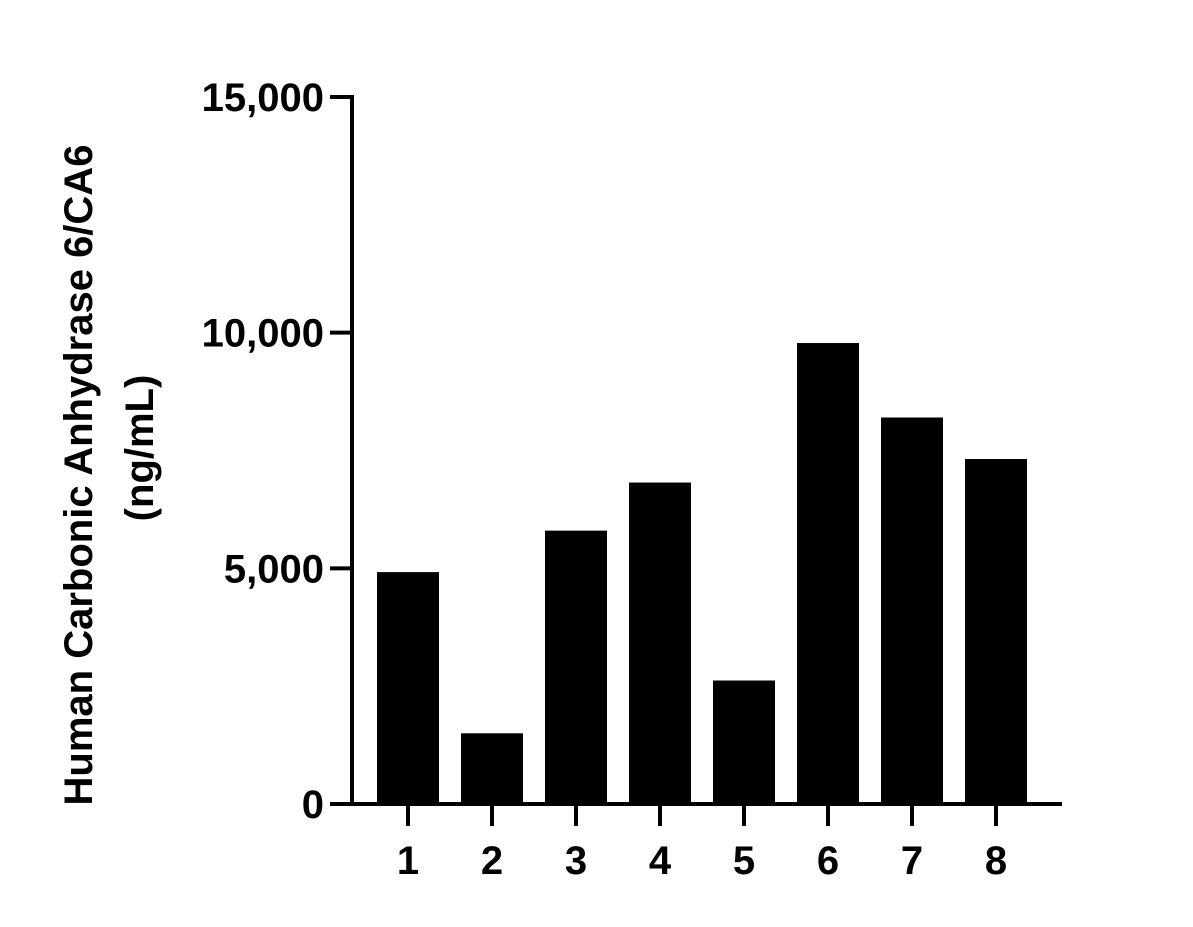  What do you see at coordinates (274, 569) in the screenshot?
I see `y-tick-label: 5,000` at bounding box center [274, 569].